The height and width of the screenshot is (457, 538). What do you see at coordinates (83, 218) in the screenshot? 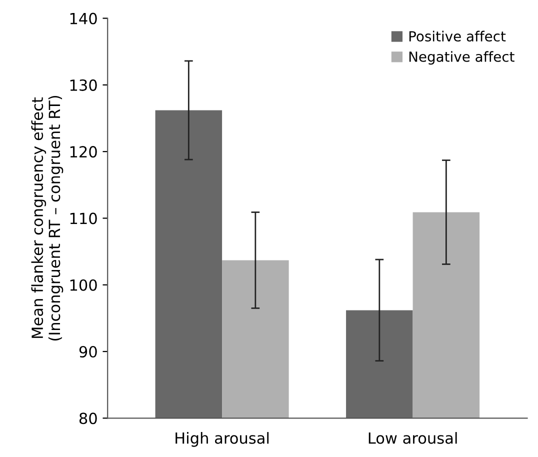
I see `y-tick-label: 110` at bounding box center [83, 218].